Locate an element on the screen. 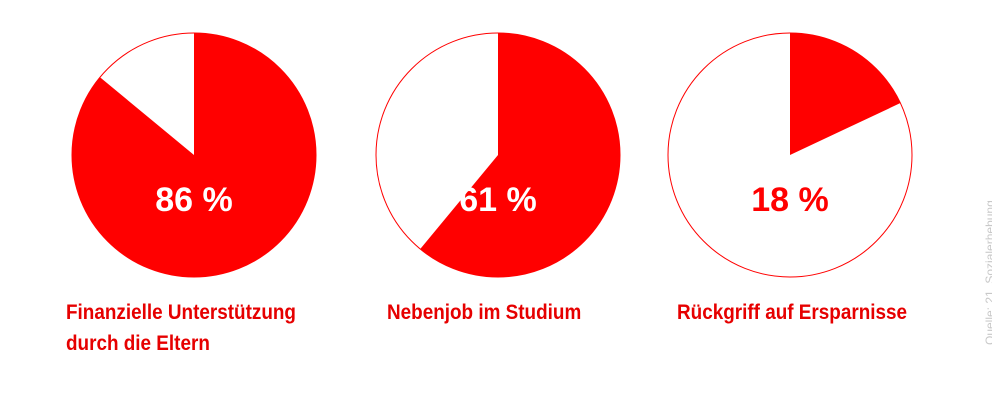 This screenshot has height=401, width=992. pie-value-label: 86 % is located at coordinates (194, 200).